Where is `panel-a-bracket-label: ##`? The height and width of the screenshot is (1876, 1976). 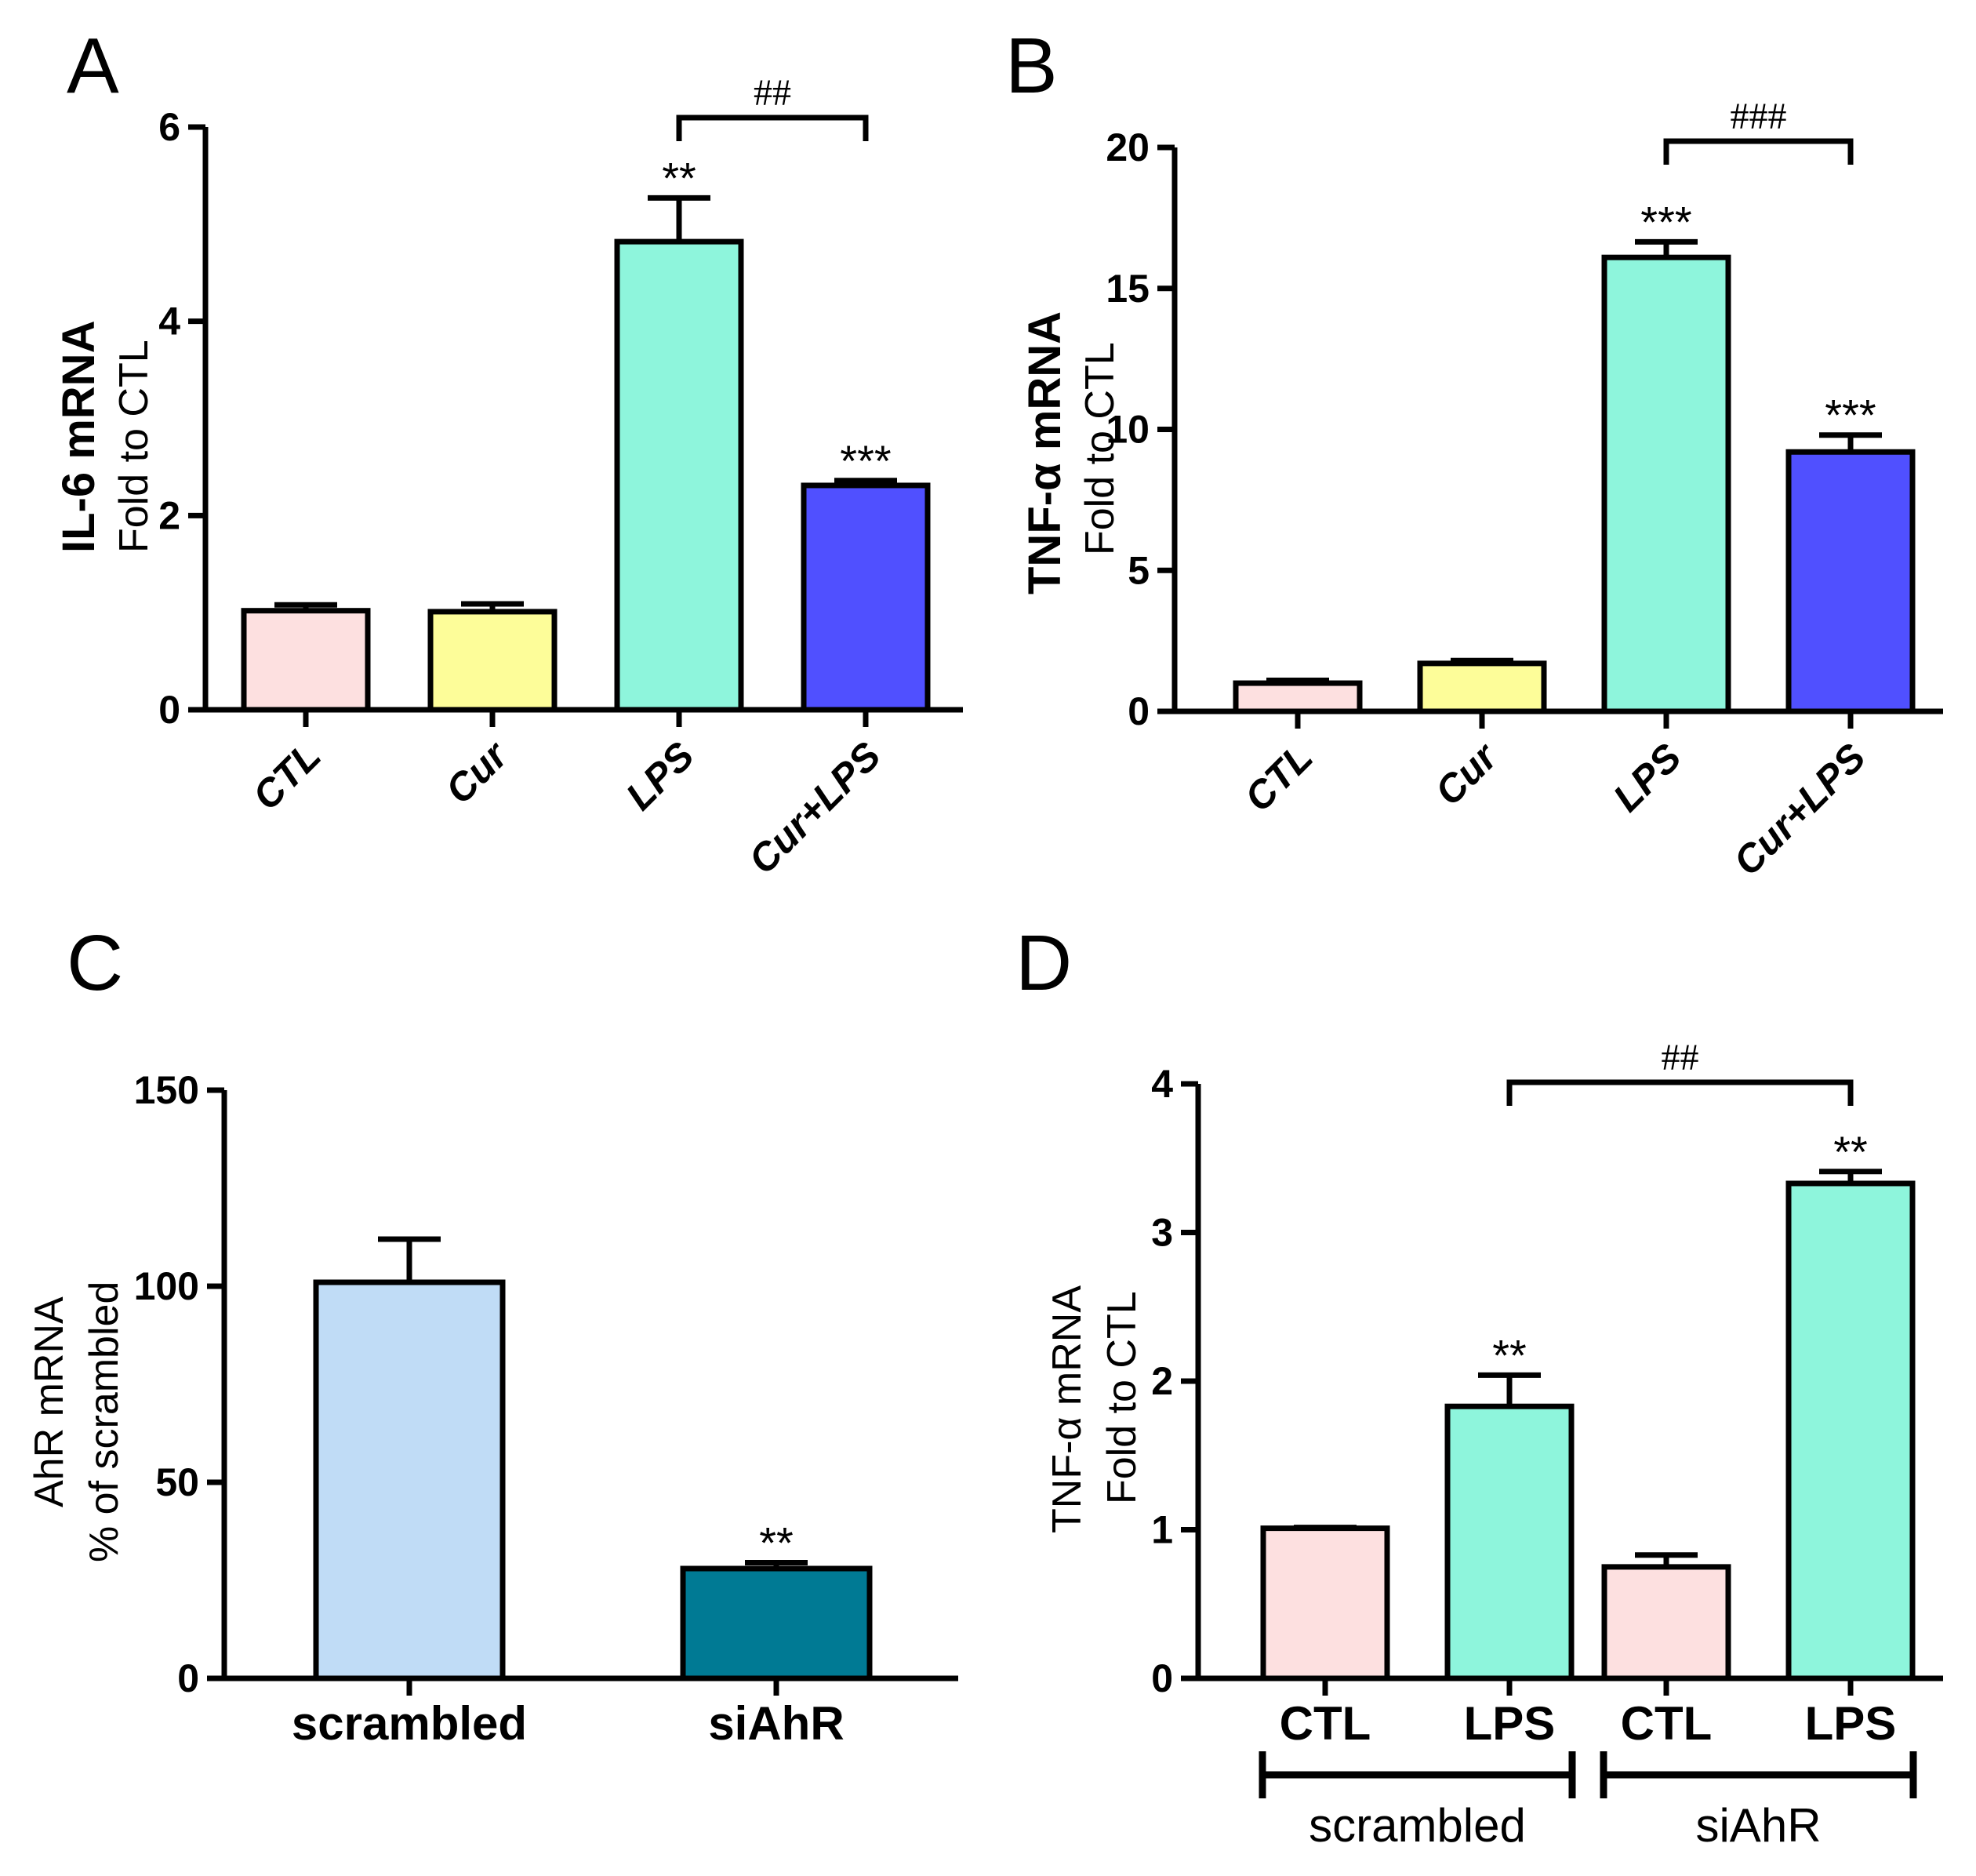
panel-a-bracket-label: ## is located at coordinates (772, 93).